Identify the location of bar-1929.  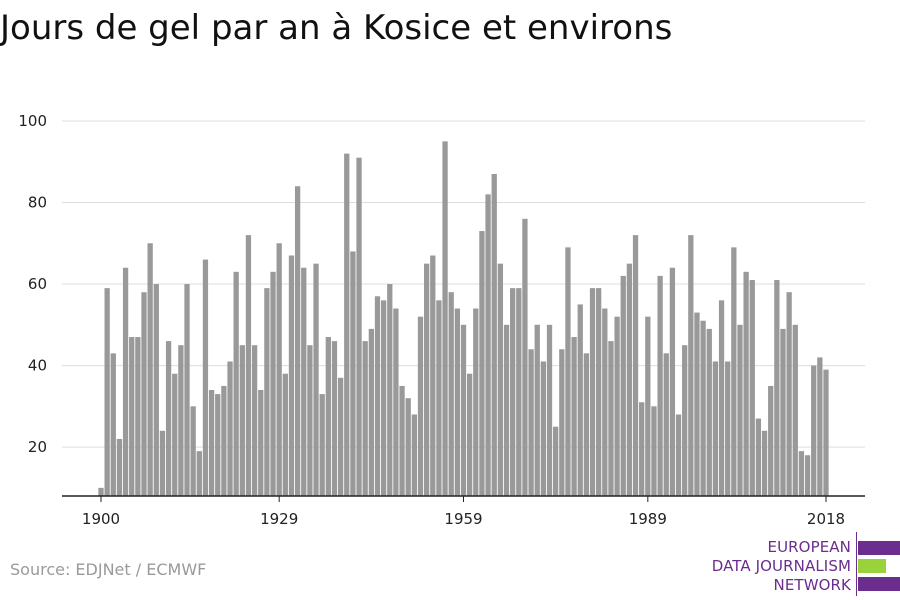
(279, 369).